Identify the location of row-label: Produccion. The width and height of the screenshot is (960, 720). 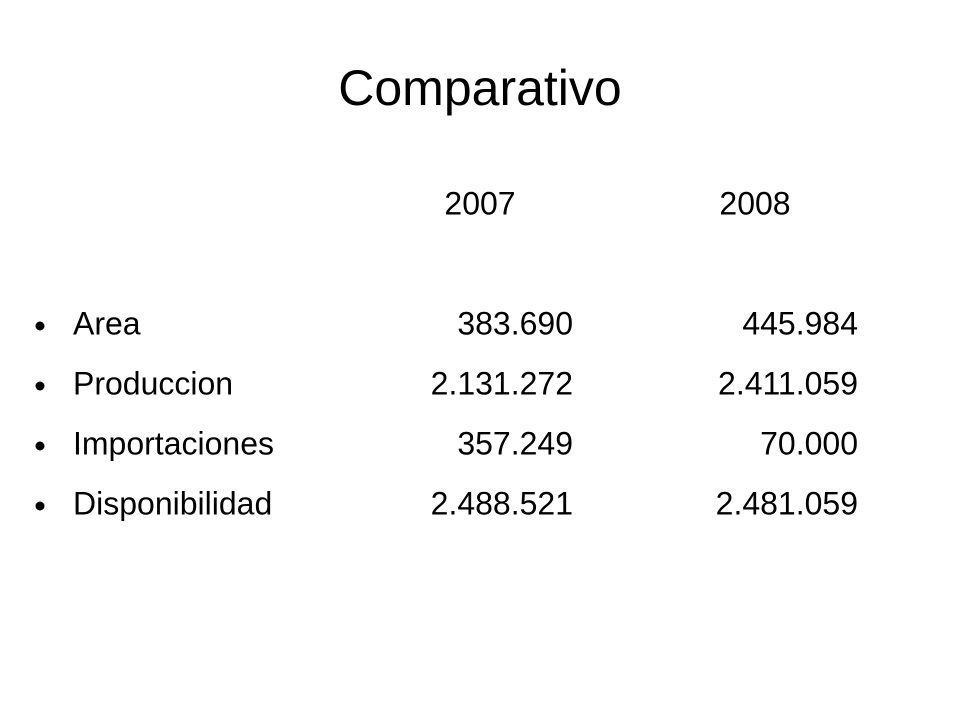
(153, 383).